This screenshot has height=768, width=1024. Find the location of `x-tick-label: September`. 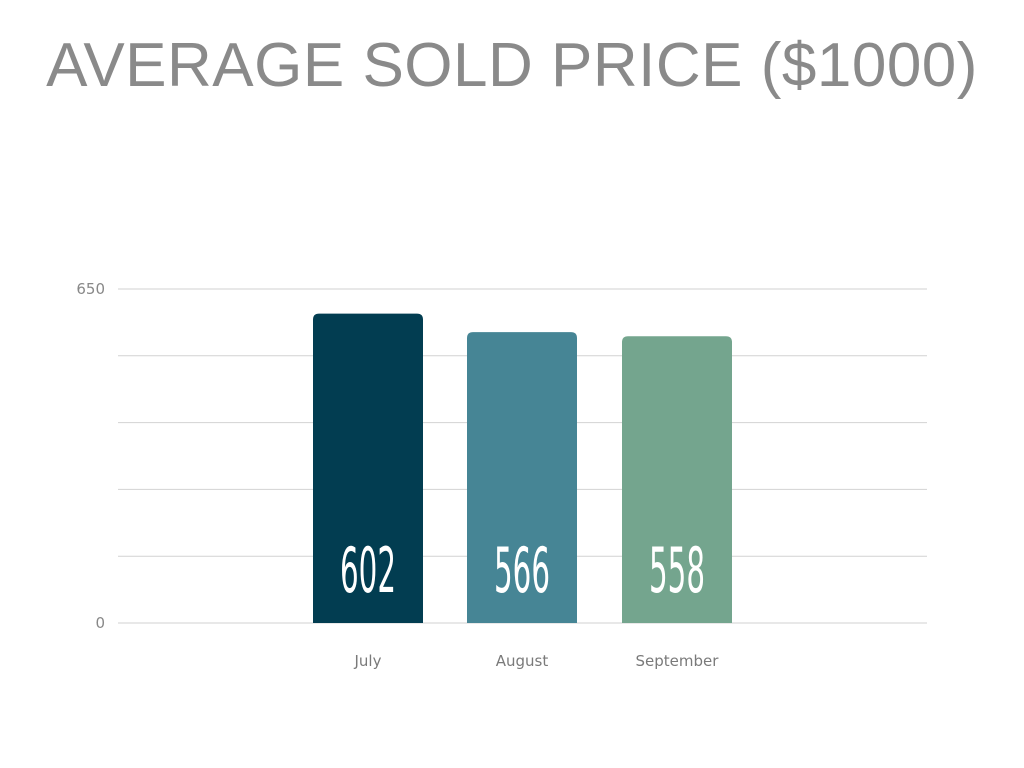

x-tick-label: September is located at coordinates (678, 661).